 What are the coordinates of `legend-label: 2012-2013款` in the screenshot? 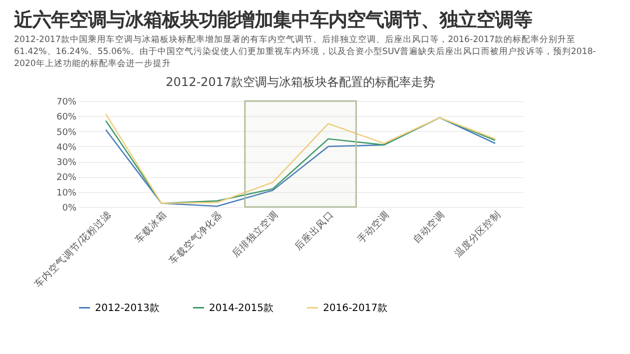 It's located at (127, 308).